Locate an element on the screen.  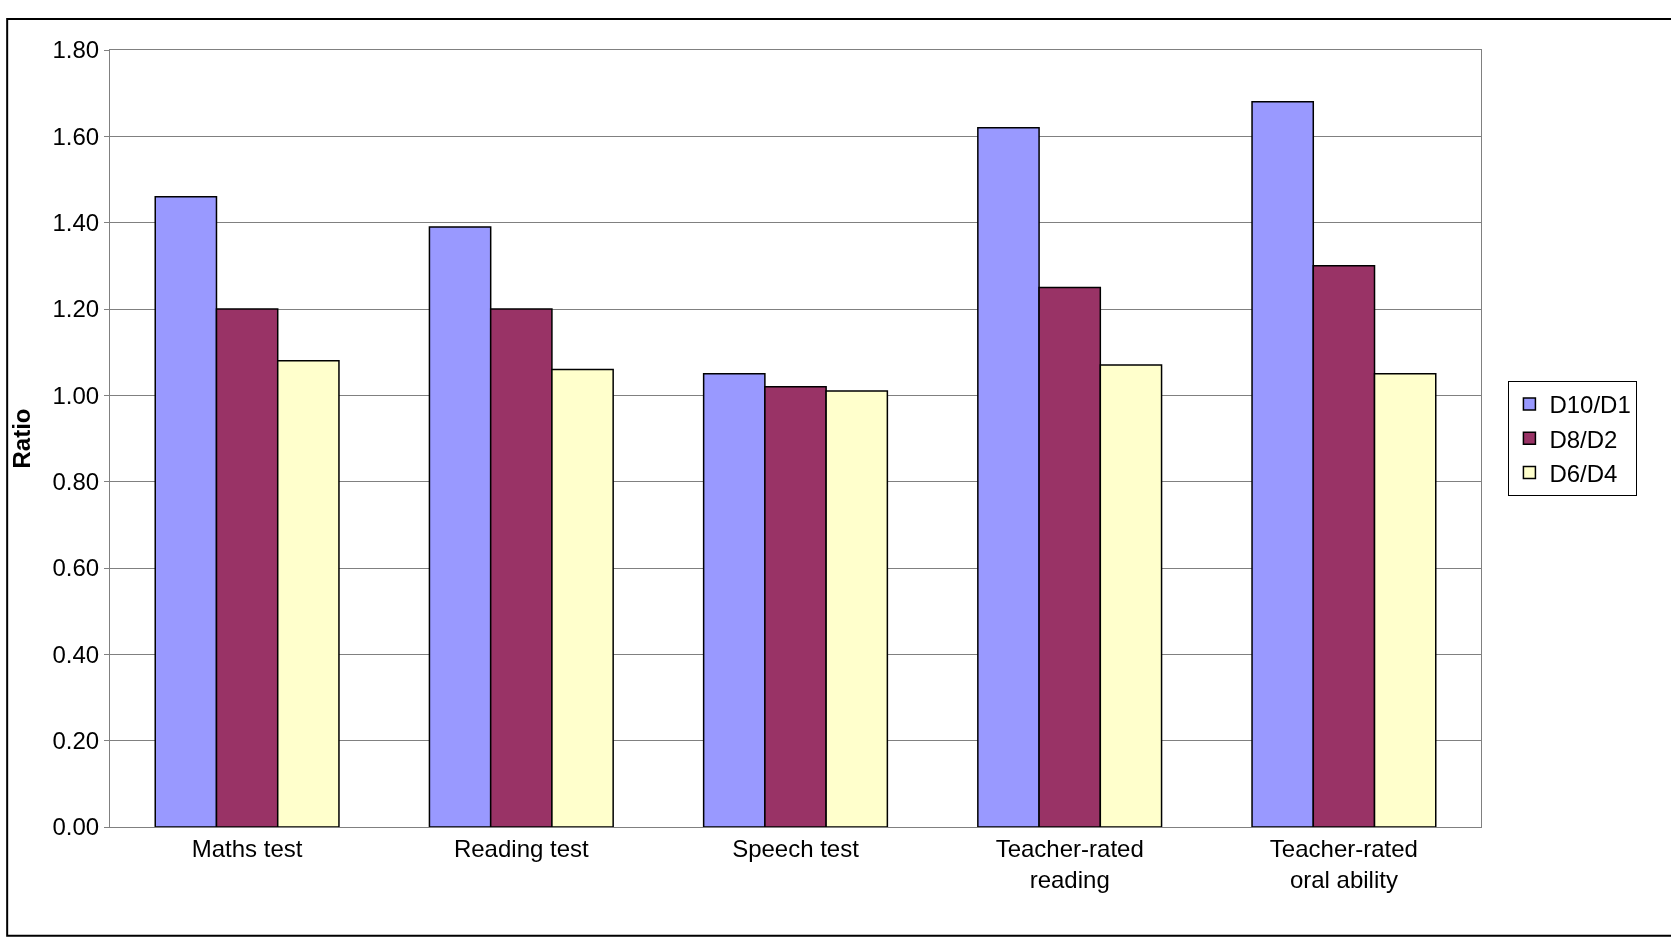
y-tick-label: 1.80 is located at coordinates (76, 50).